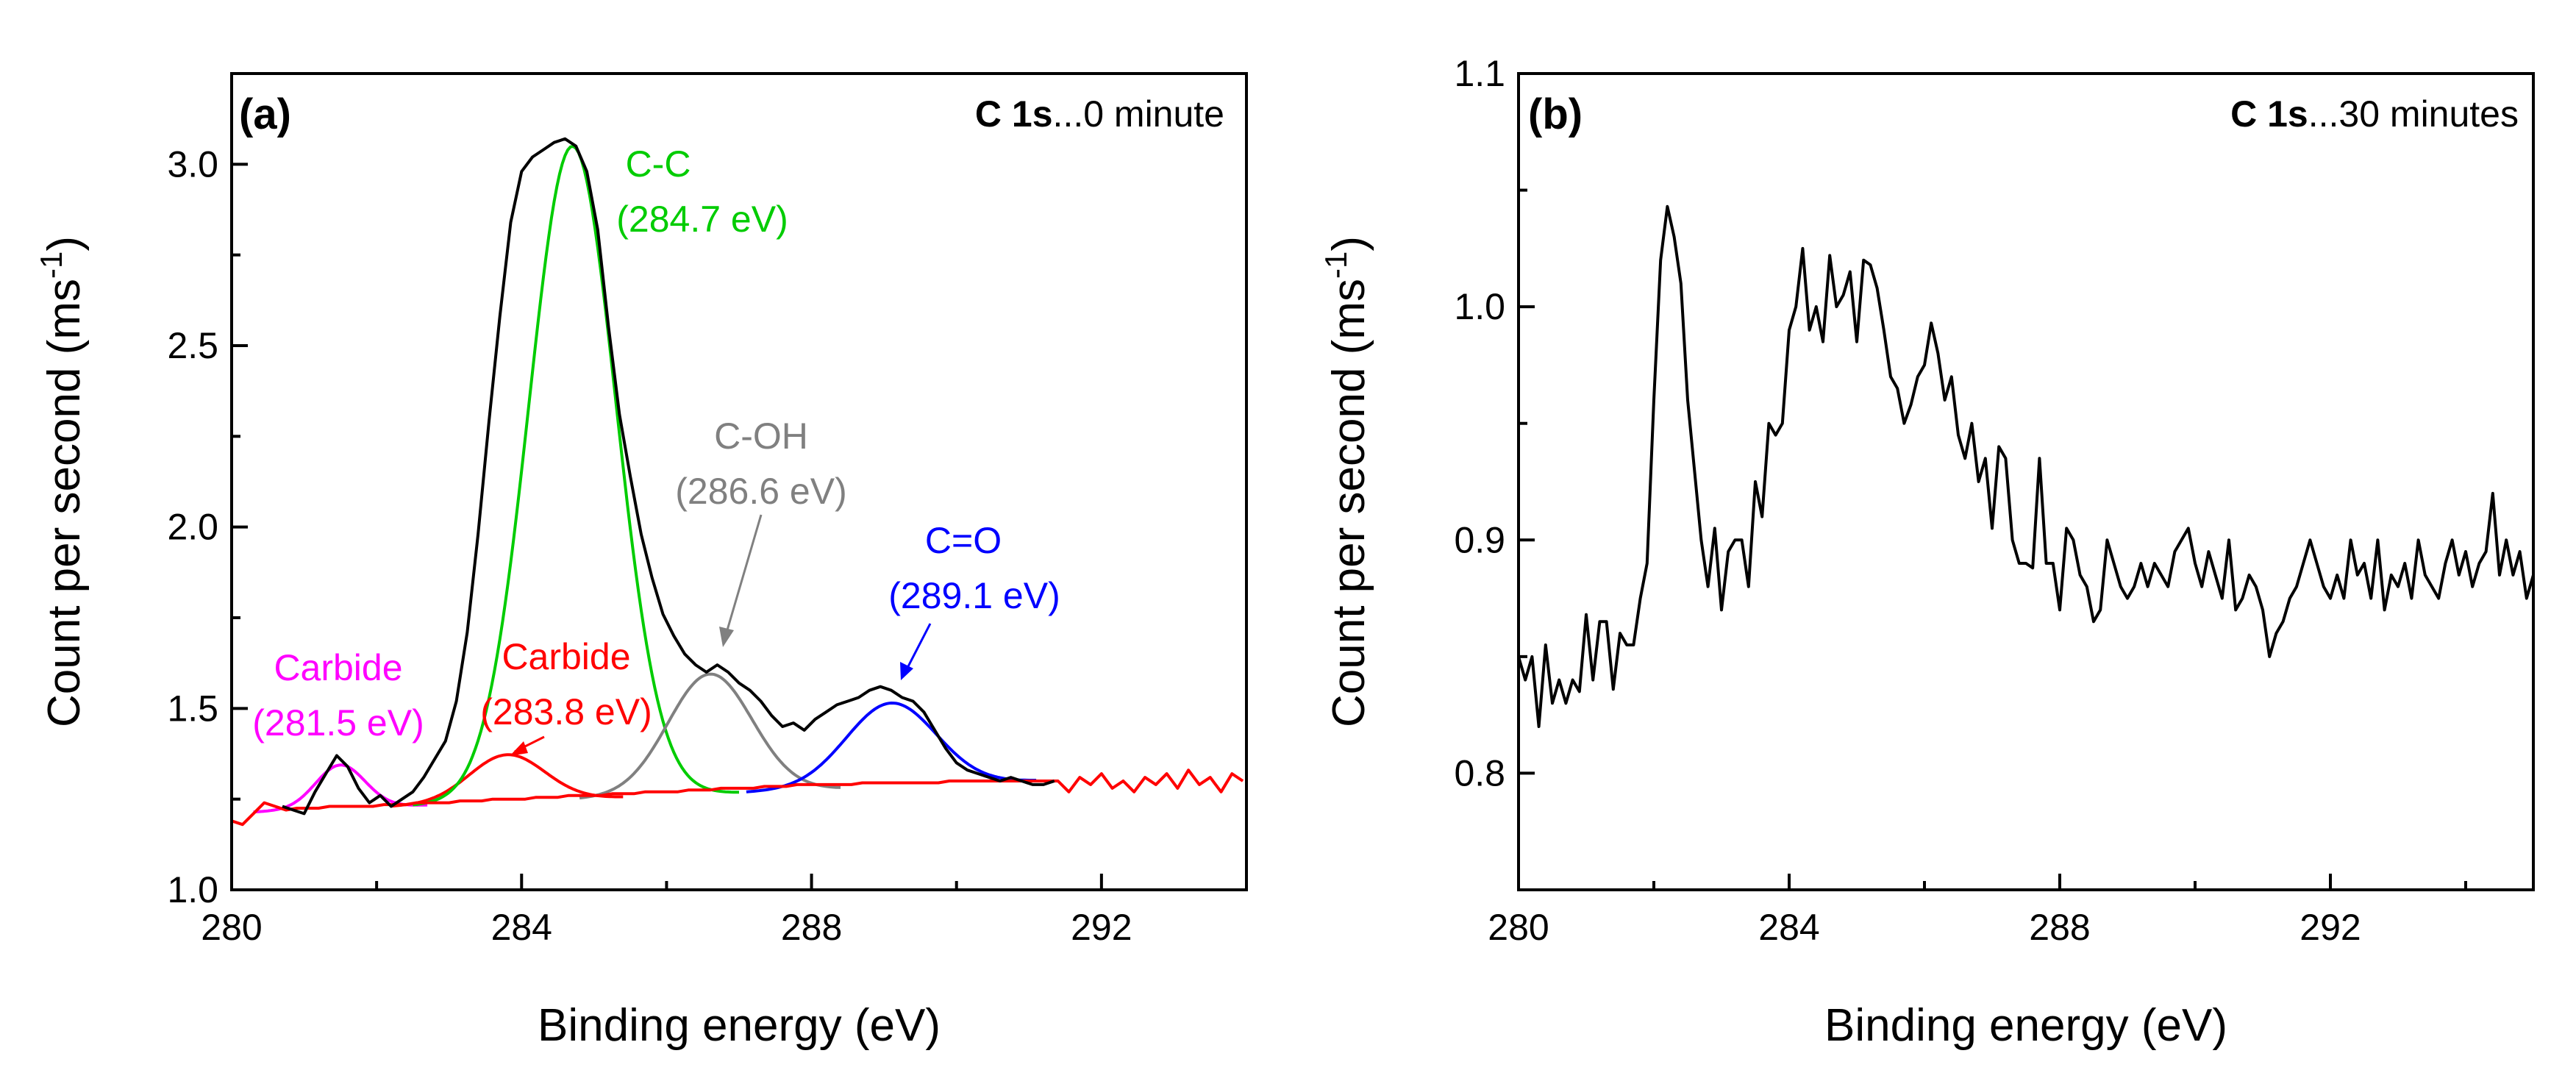 This screenshot has width=2576, height=1070. What do you see at coordinates (2025, 1026) in the screenshot?
I see `panel-b-x-axis-label: Binding energy (eV)` at bounding box center [2025, 1026].